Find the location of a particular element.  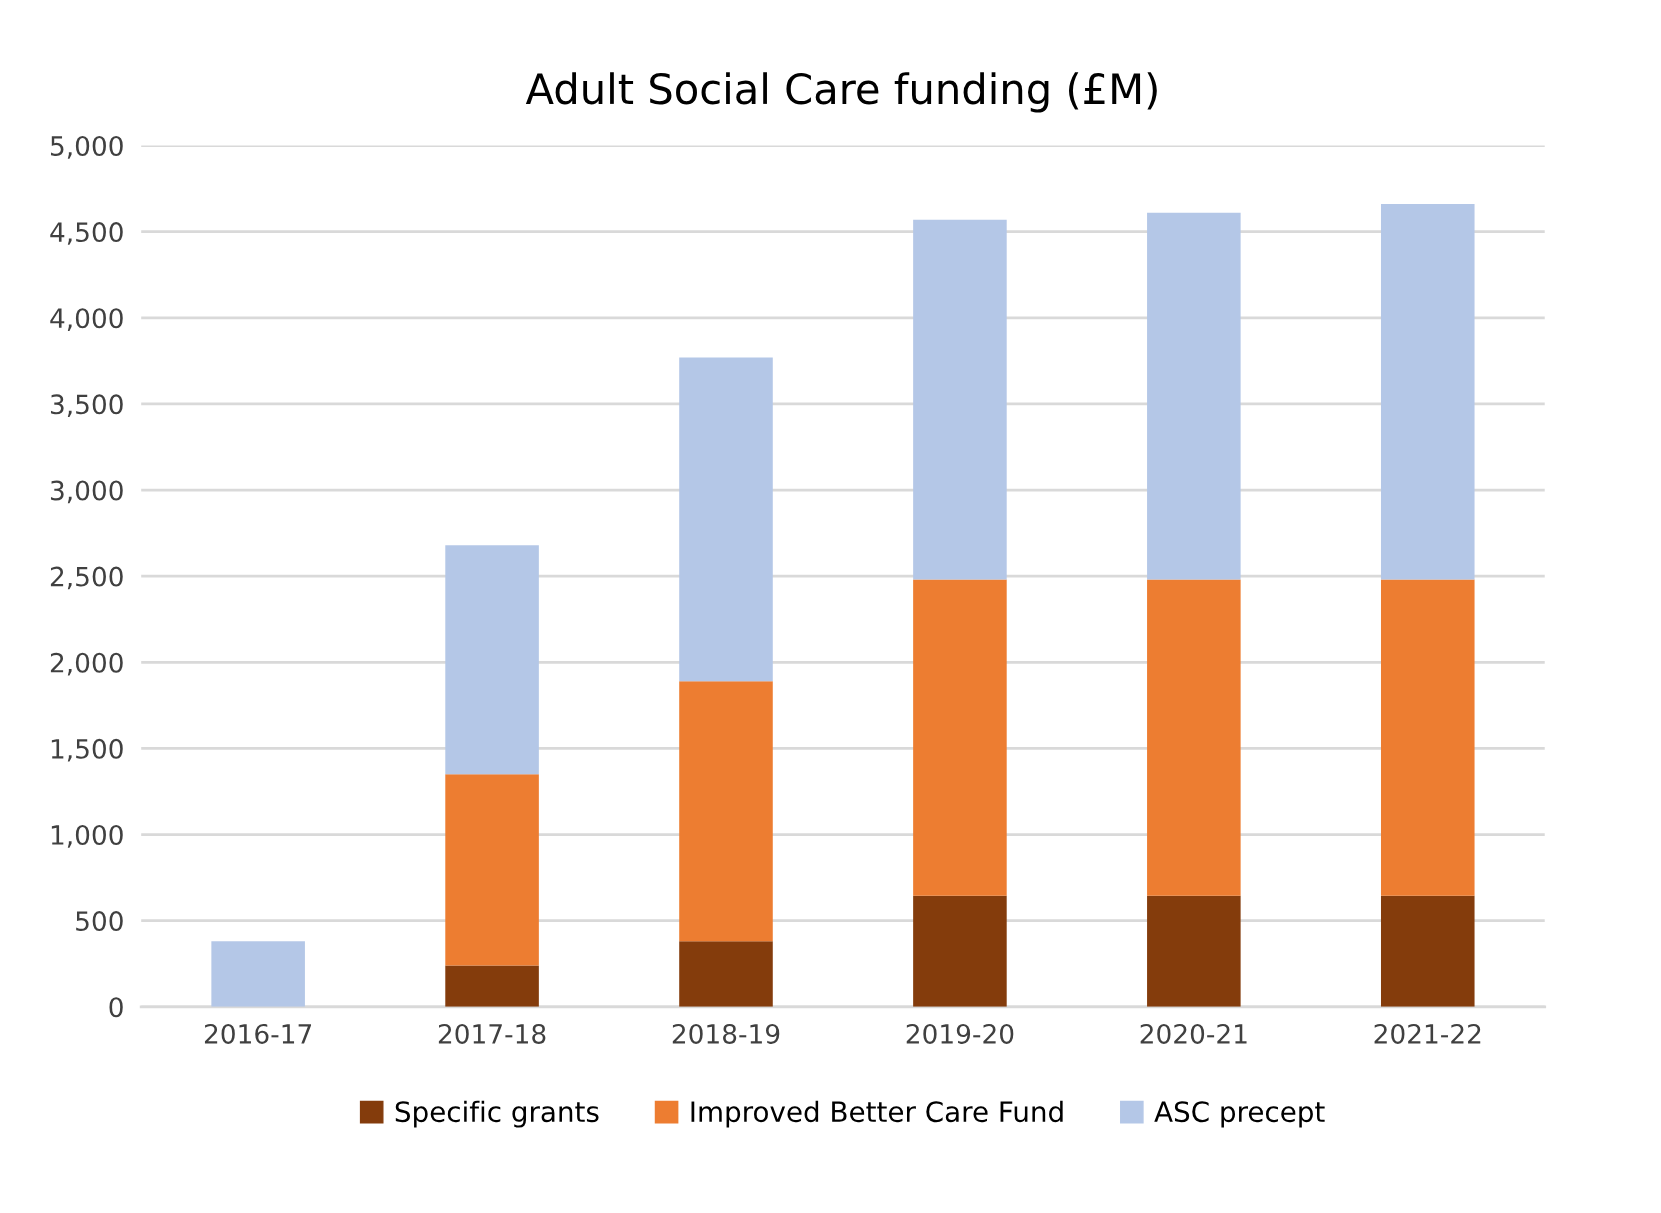

x-tick-label: 2018-19 is located at coordinates (726, 1033).